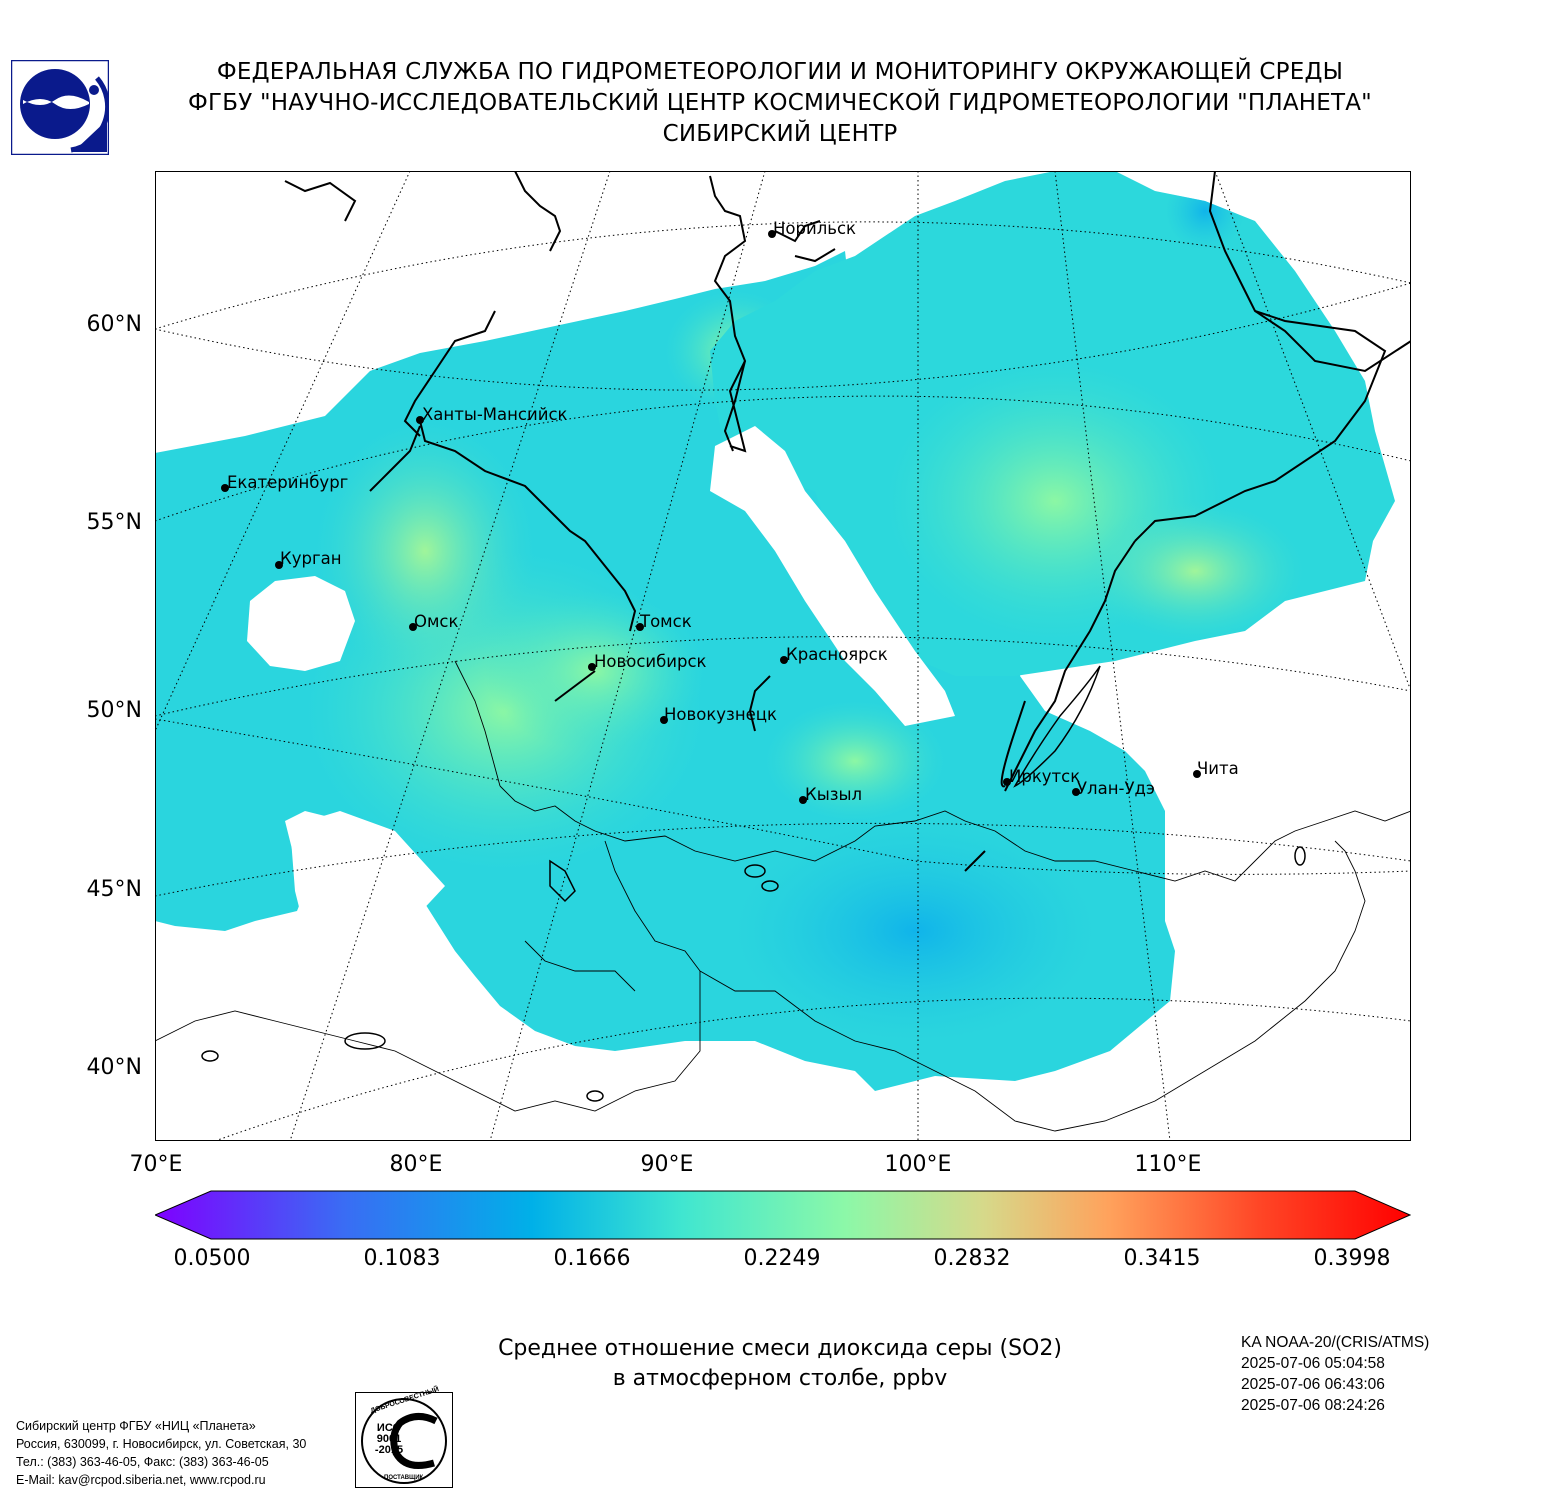 The height and width of the screenshot is (1500, 1550). I want to click on satellite-name: KA NOAA-20/(CRIS/ATMS), so click(1335, 1342).